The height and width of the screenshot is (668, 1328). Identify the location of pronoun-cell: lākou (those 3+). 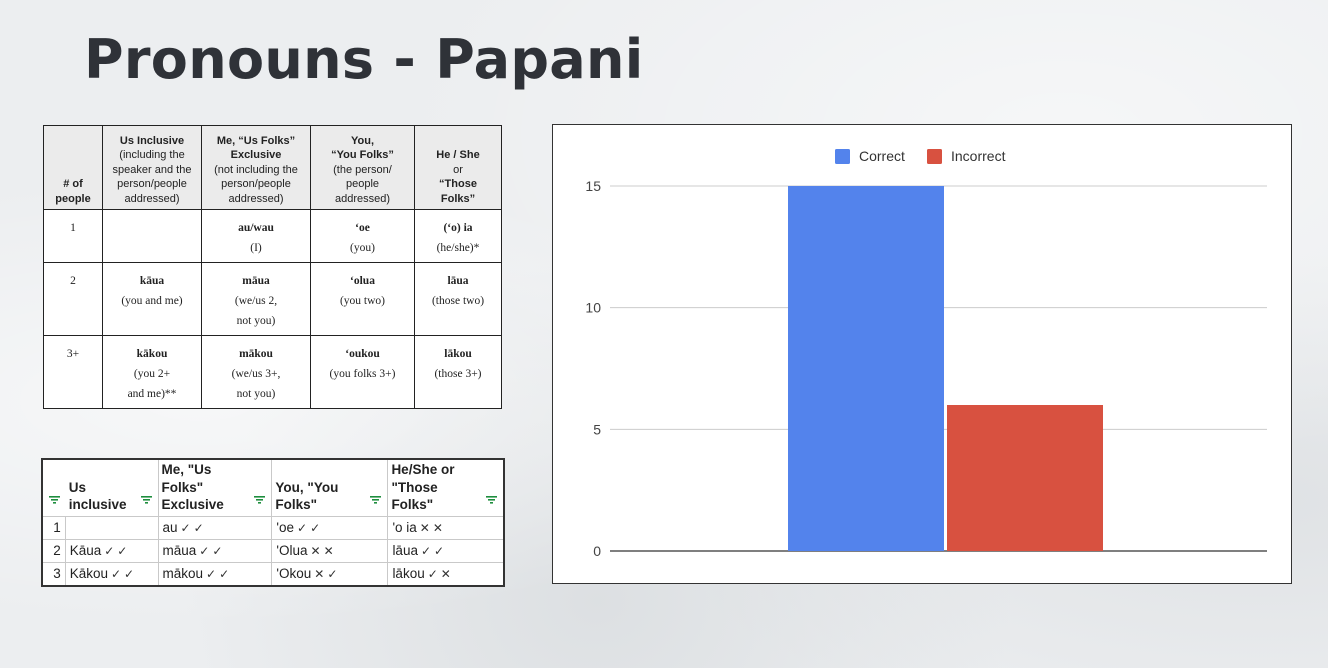
(458, 372).